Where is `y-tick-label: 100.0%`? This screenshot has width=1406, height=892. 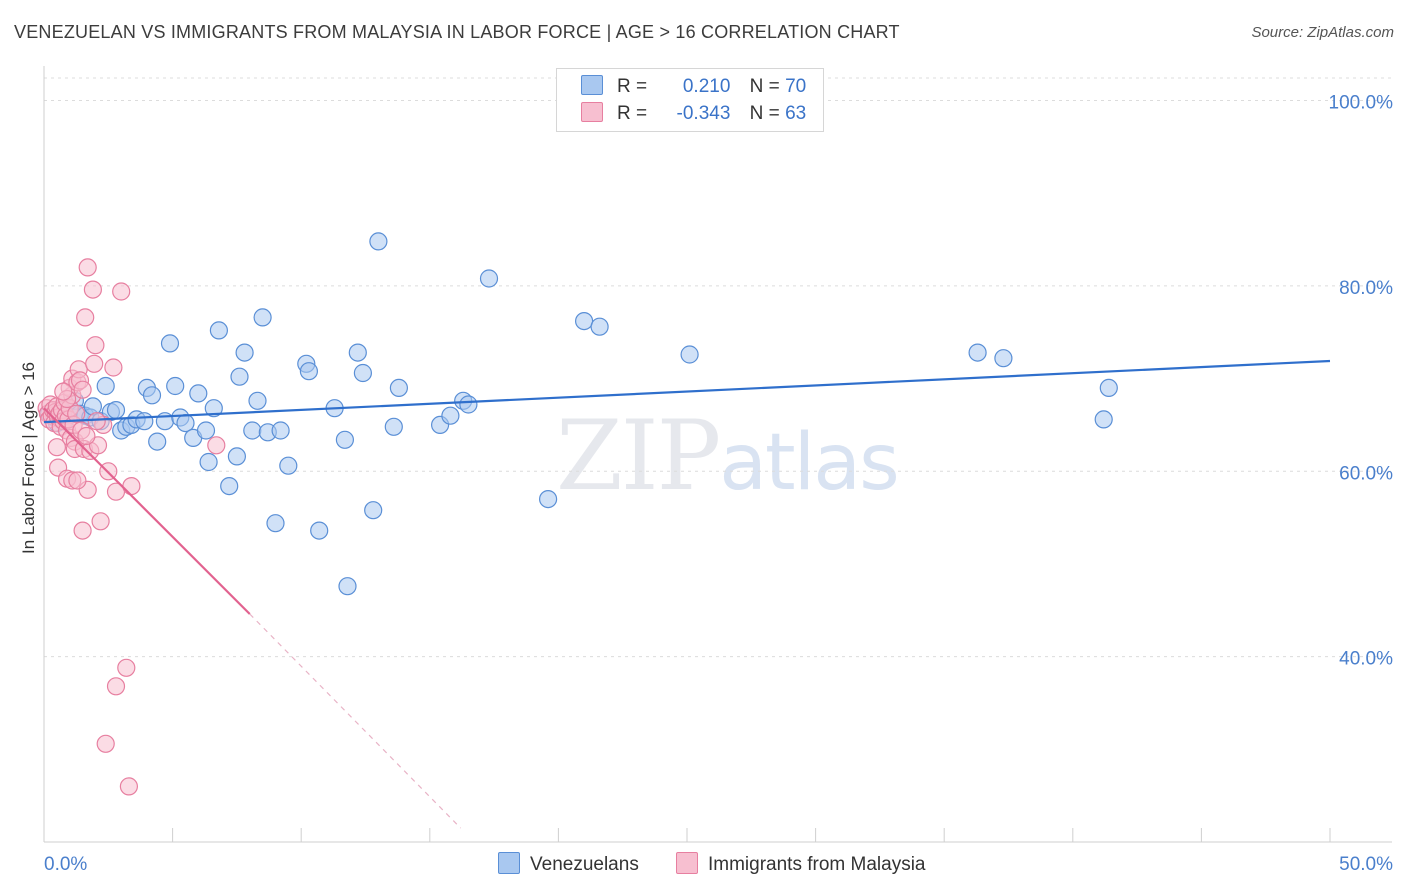 y-tick-label: 100.0% is located at coordinates (1361, 103).